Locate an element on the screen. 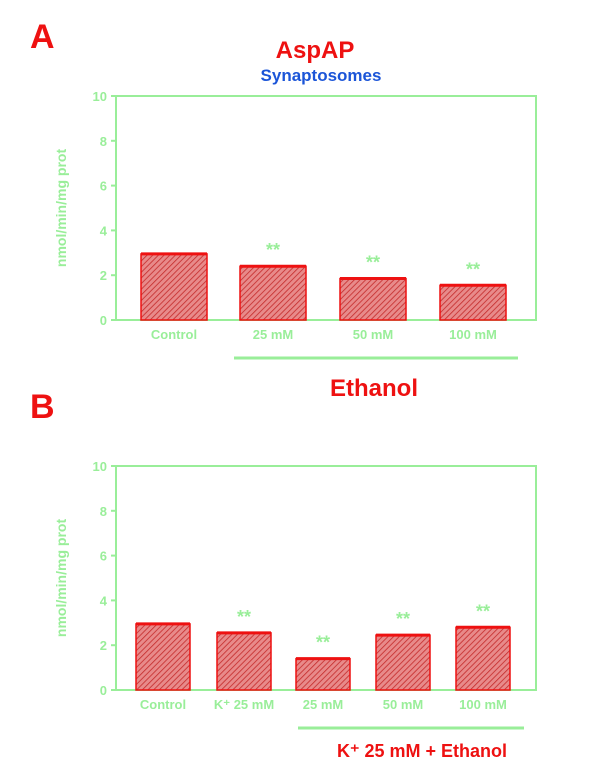 The image size is (595, 768). panel-letter: B is located at coordinates (42, 407).